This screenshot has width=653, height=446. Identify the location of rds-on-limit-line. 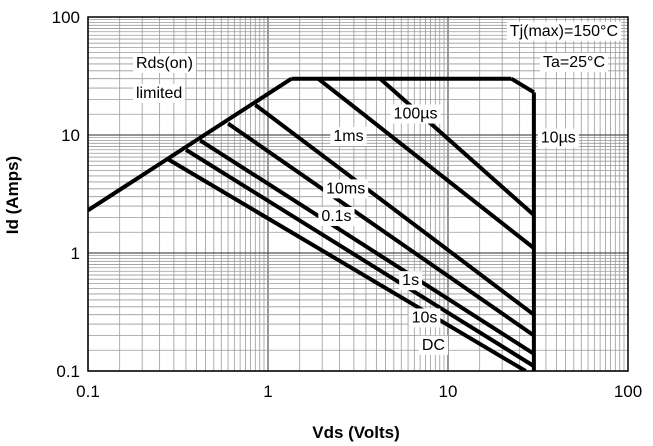
(190, 144).